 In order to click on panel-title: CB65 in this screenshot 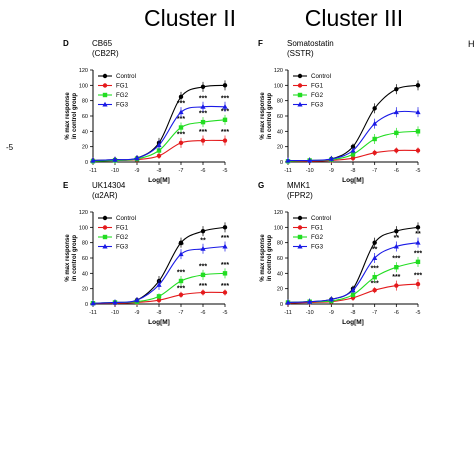, I will do `click(102, 43)`.